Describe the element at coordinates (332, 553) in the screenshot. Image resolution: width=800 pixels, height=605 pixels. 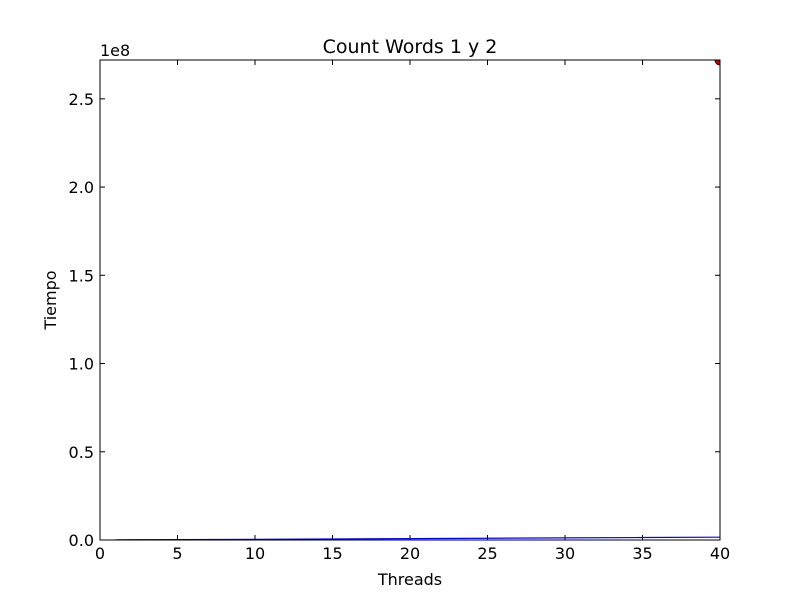
I see `x-tick-label: 15` at that location.